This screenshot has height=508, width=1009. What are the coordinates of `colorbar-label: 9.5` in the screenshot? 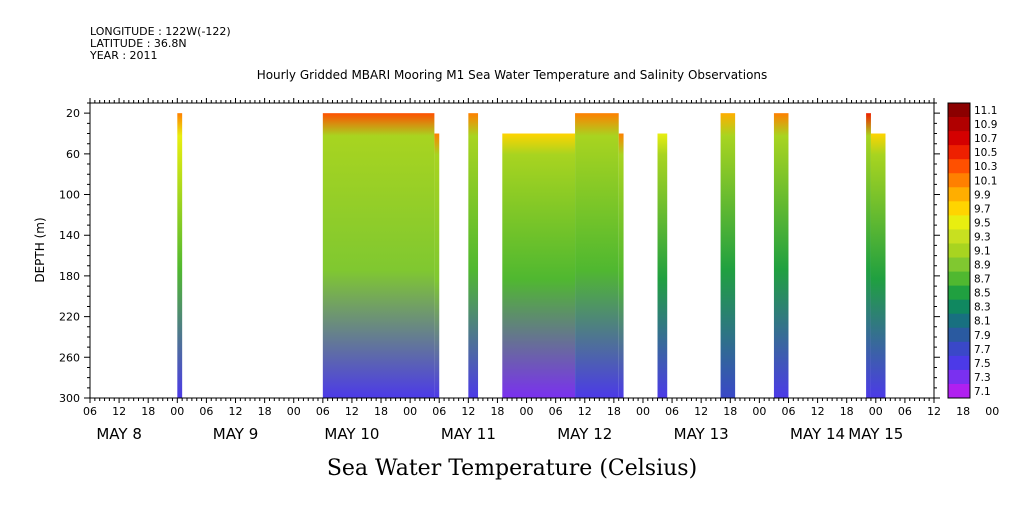 It's located at (982, 223).